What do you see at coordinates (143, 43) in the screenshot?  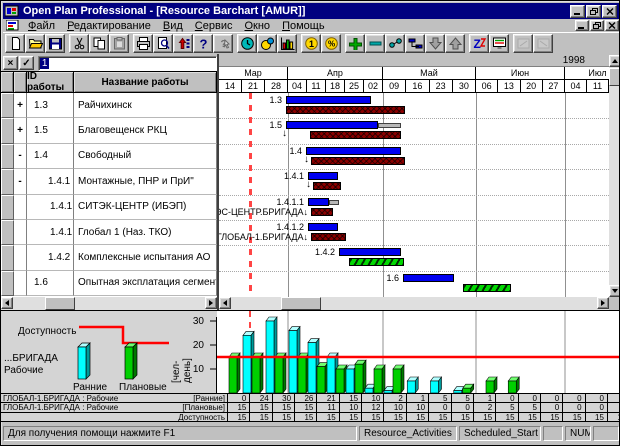 I see `print-button` at bounding box center [143, 43].